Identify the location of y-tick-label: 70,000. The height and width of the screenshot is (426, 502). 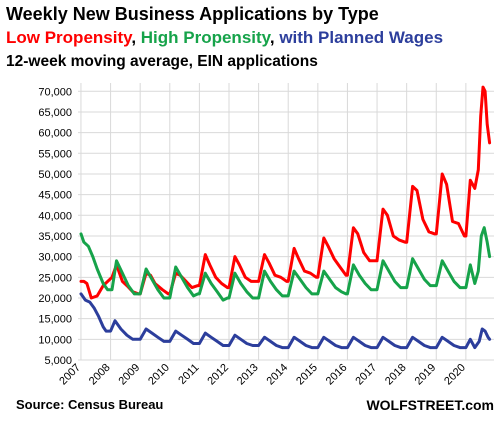
(55, 92).